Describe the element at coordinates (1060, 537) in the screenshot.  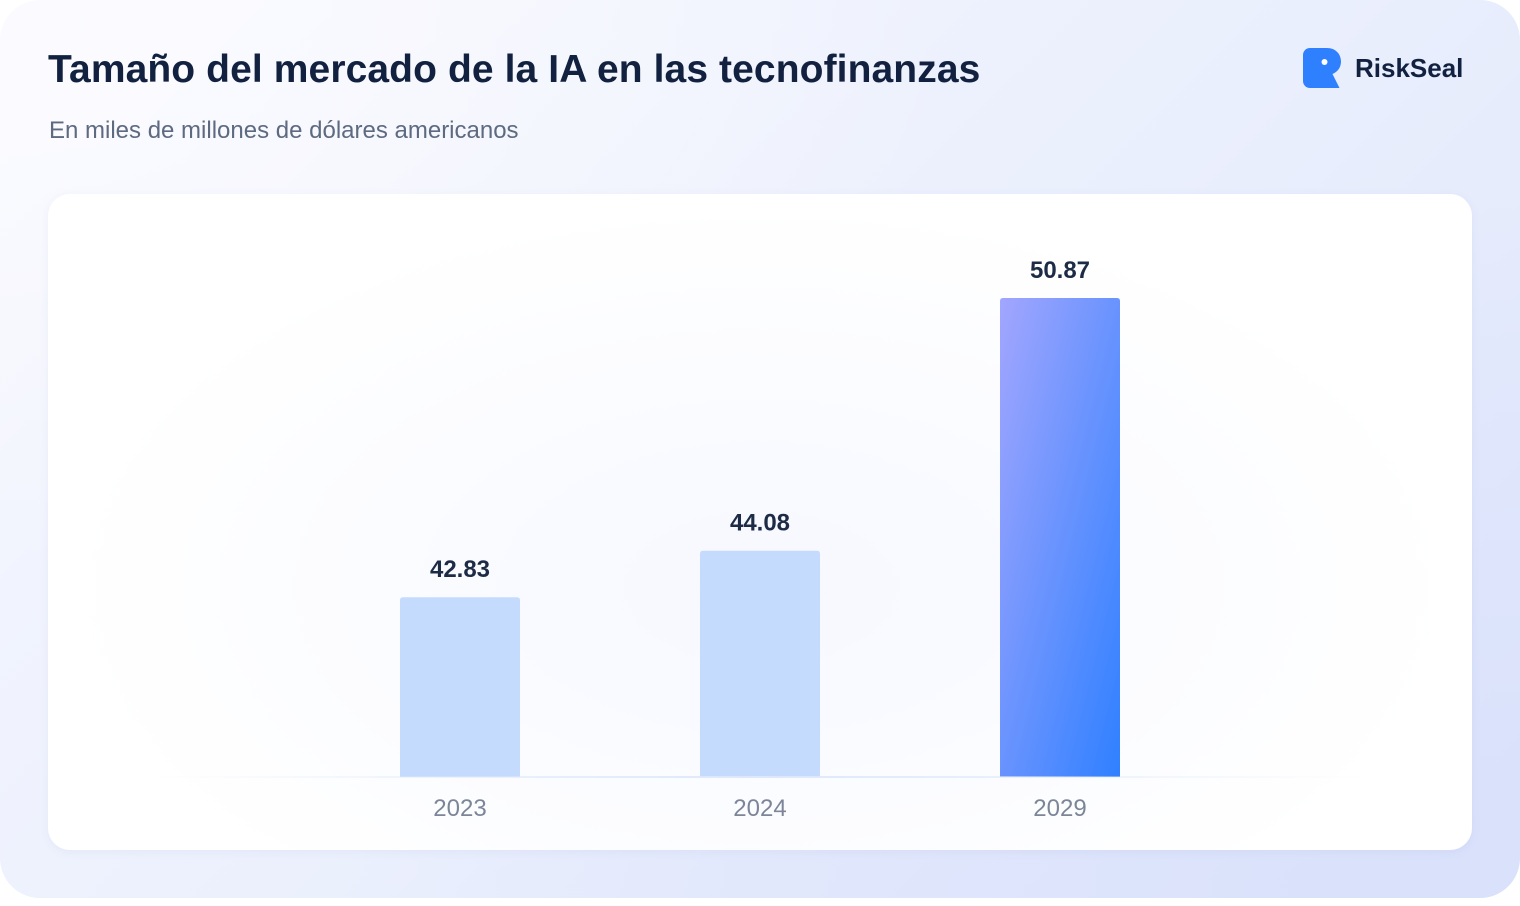
I see `bar-2029` at that location.